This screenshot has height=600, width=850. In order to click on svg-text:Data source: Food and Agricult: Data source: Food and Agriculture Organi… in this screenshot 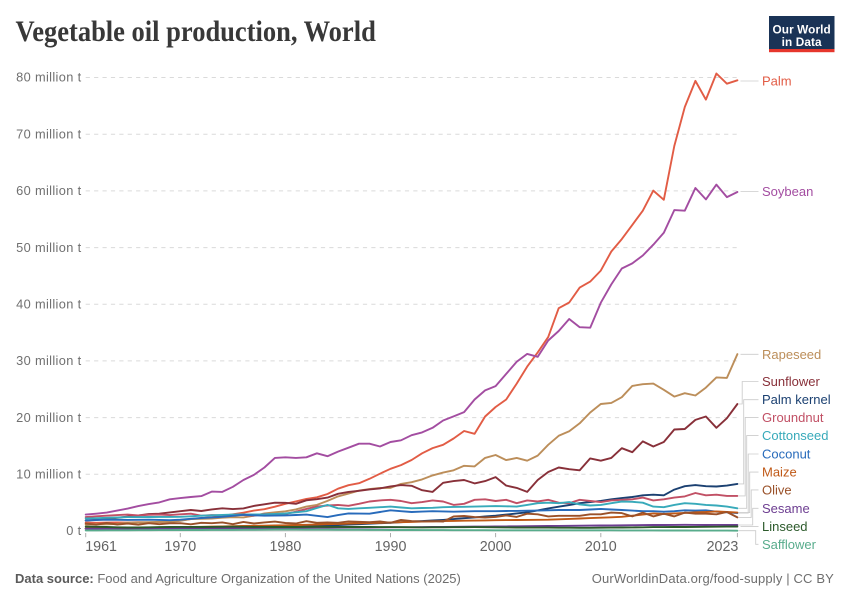, I will do `click(238, 578)`.